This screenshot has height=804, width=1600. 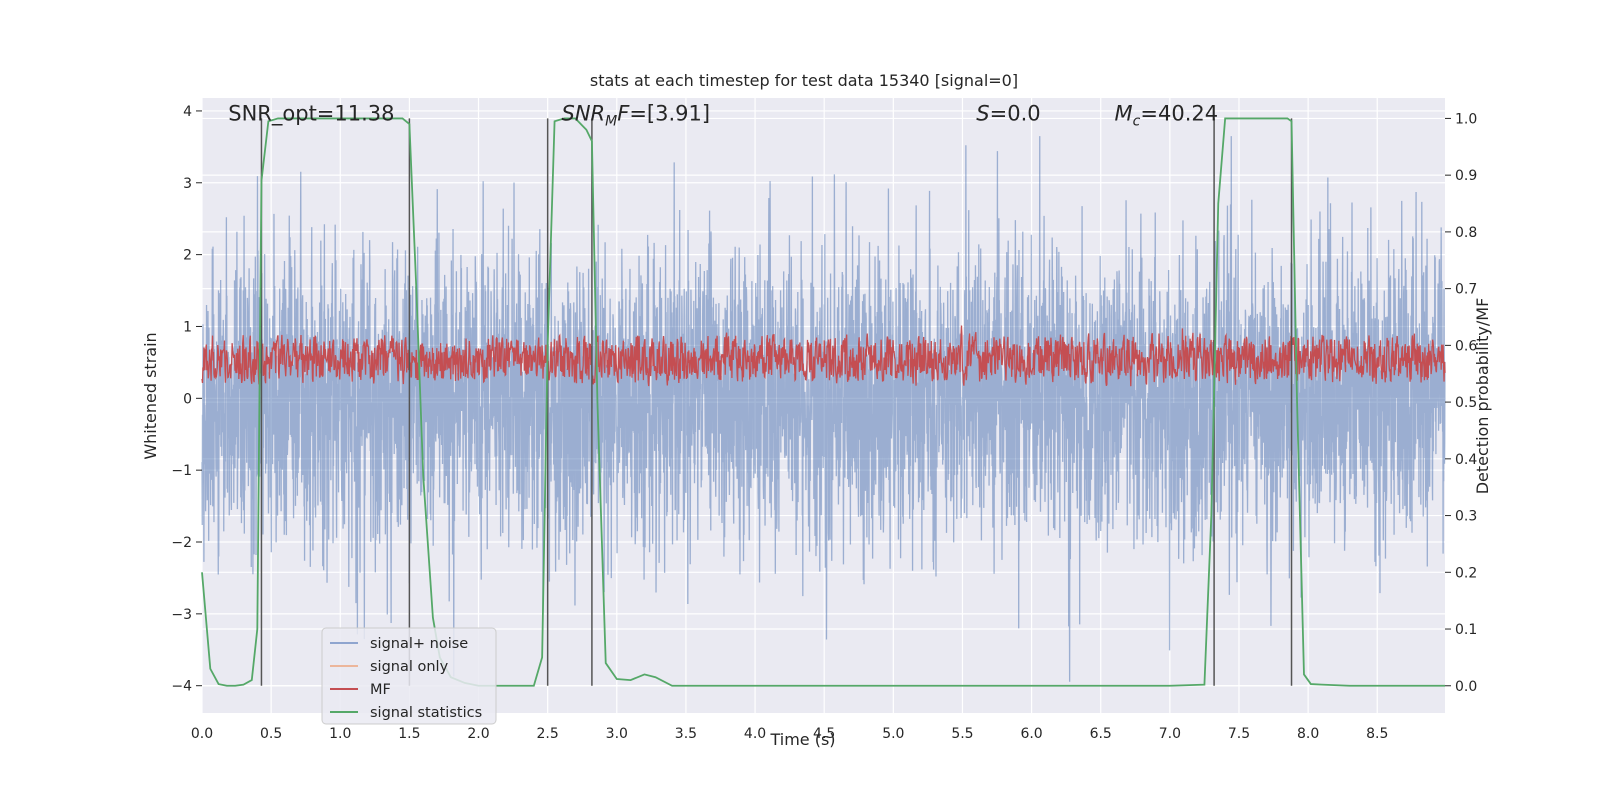 What do you see at coordinates (1466, 176) in the screenshot?
I see `y-right-tick-label: 0.9` at bounding box center [1466, 176].